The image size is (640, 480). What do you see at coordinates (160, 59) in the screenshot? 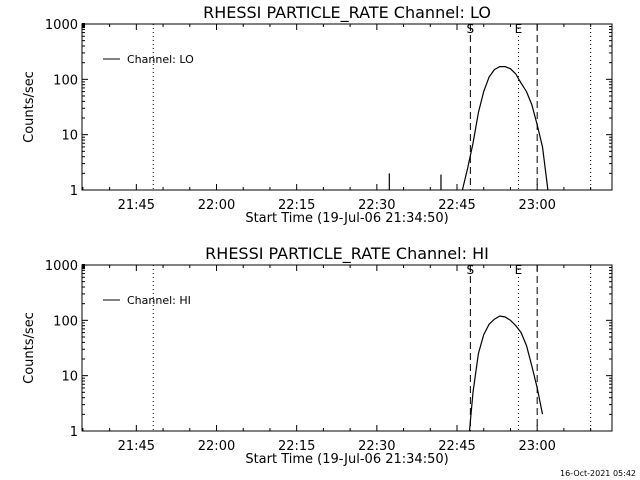
I see `legend-label: Channel: LO` at bounding box center [160, 59].